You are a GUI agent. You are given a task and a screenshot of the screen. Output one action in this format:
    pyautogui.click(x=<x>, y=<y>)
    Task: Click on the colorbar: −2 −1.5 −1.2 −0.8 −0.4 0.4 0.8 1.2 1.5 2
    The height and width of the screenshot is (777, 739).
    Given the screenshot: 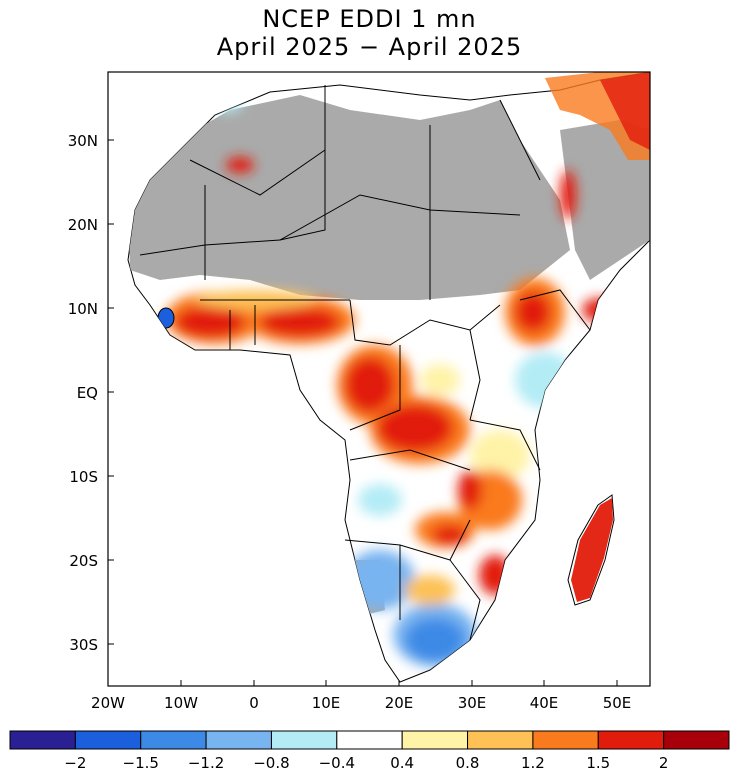 What is the action you would take?
    pyautogui.click(x=369, y=751)
    